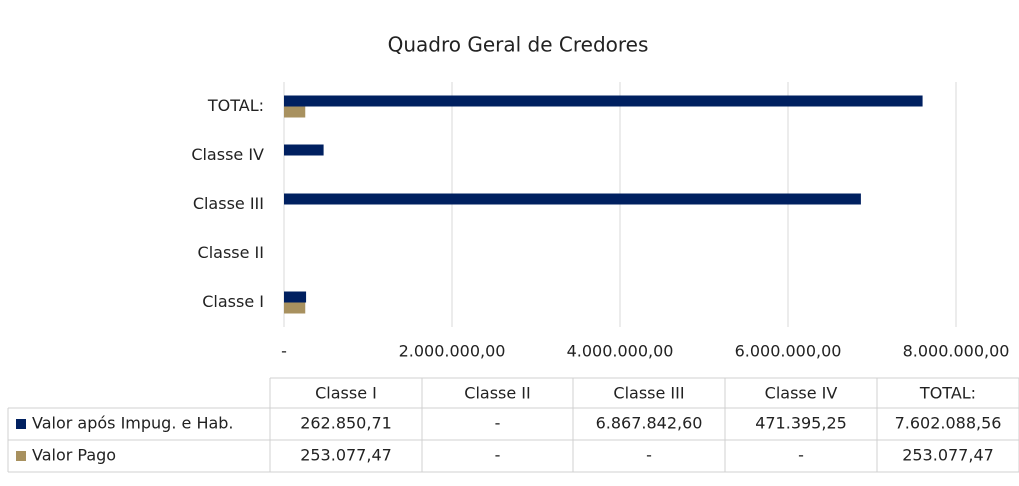 This screenshot has width=1019, height=486. Describe the element at coordinates (947, 393) in the screenshot. I see `table-header: TOTAL:` at that location.